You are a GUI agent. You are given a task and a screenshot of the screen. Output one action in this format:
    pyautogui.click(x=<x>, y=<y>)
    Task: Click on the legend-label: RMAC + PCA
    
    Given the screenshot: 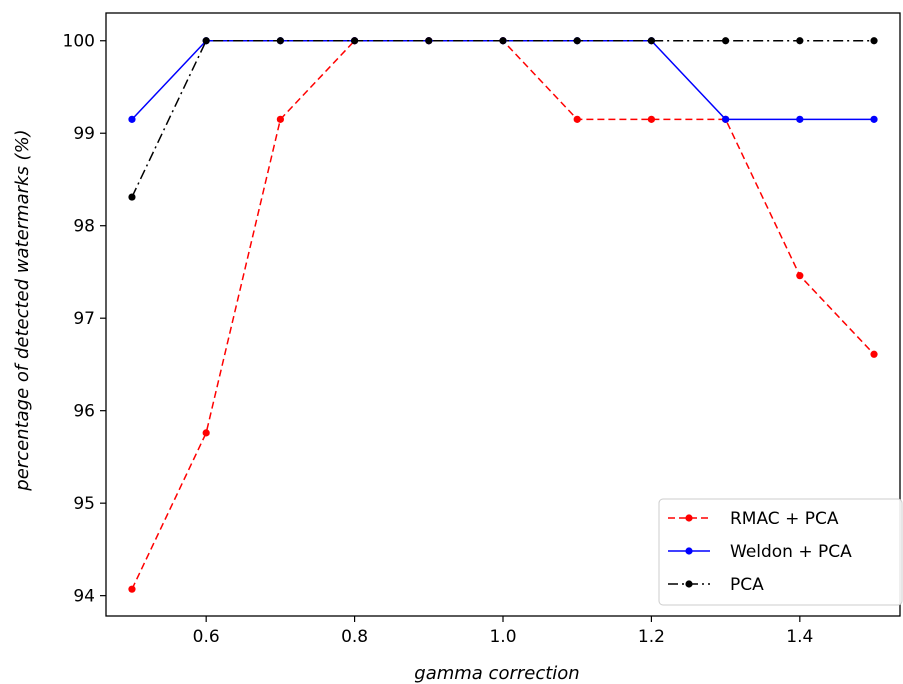 What is the action you would take?
    pyautogui.click(x=784, y=519)
    